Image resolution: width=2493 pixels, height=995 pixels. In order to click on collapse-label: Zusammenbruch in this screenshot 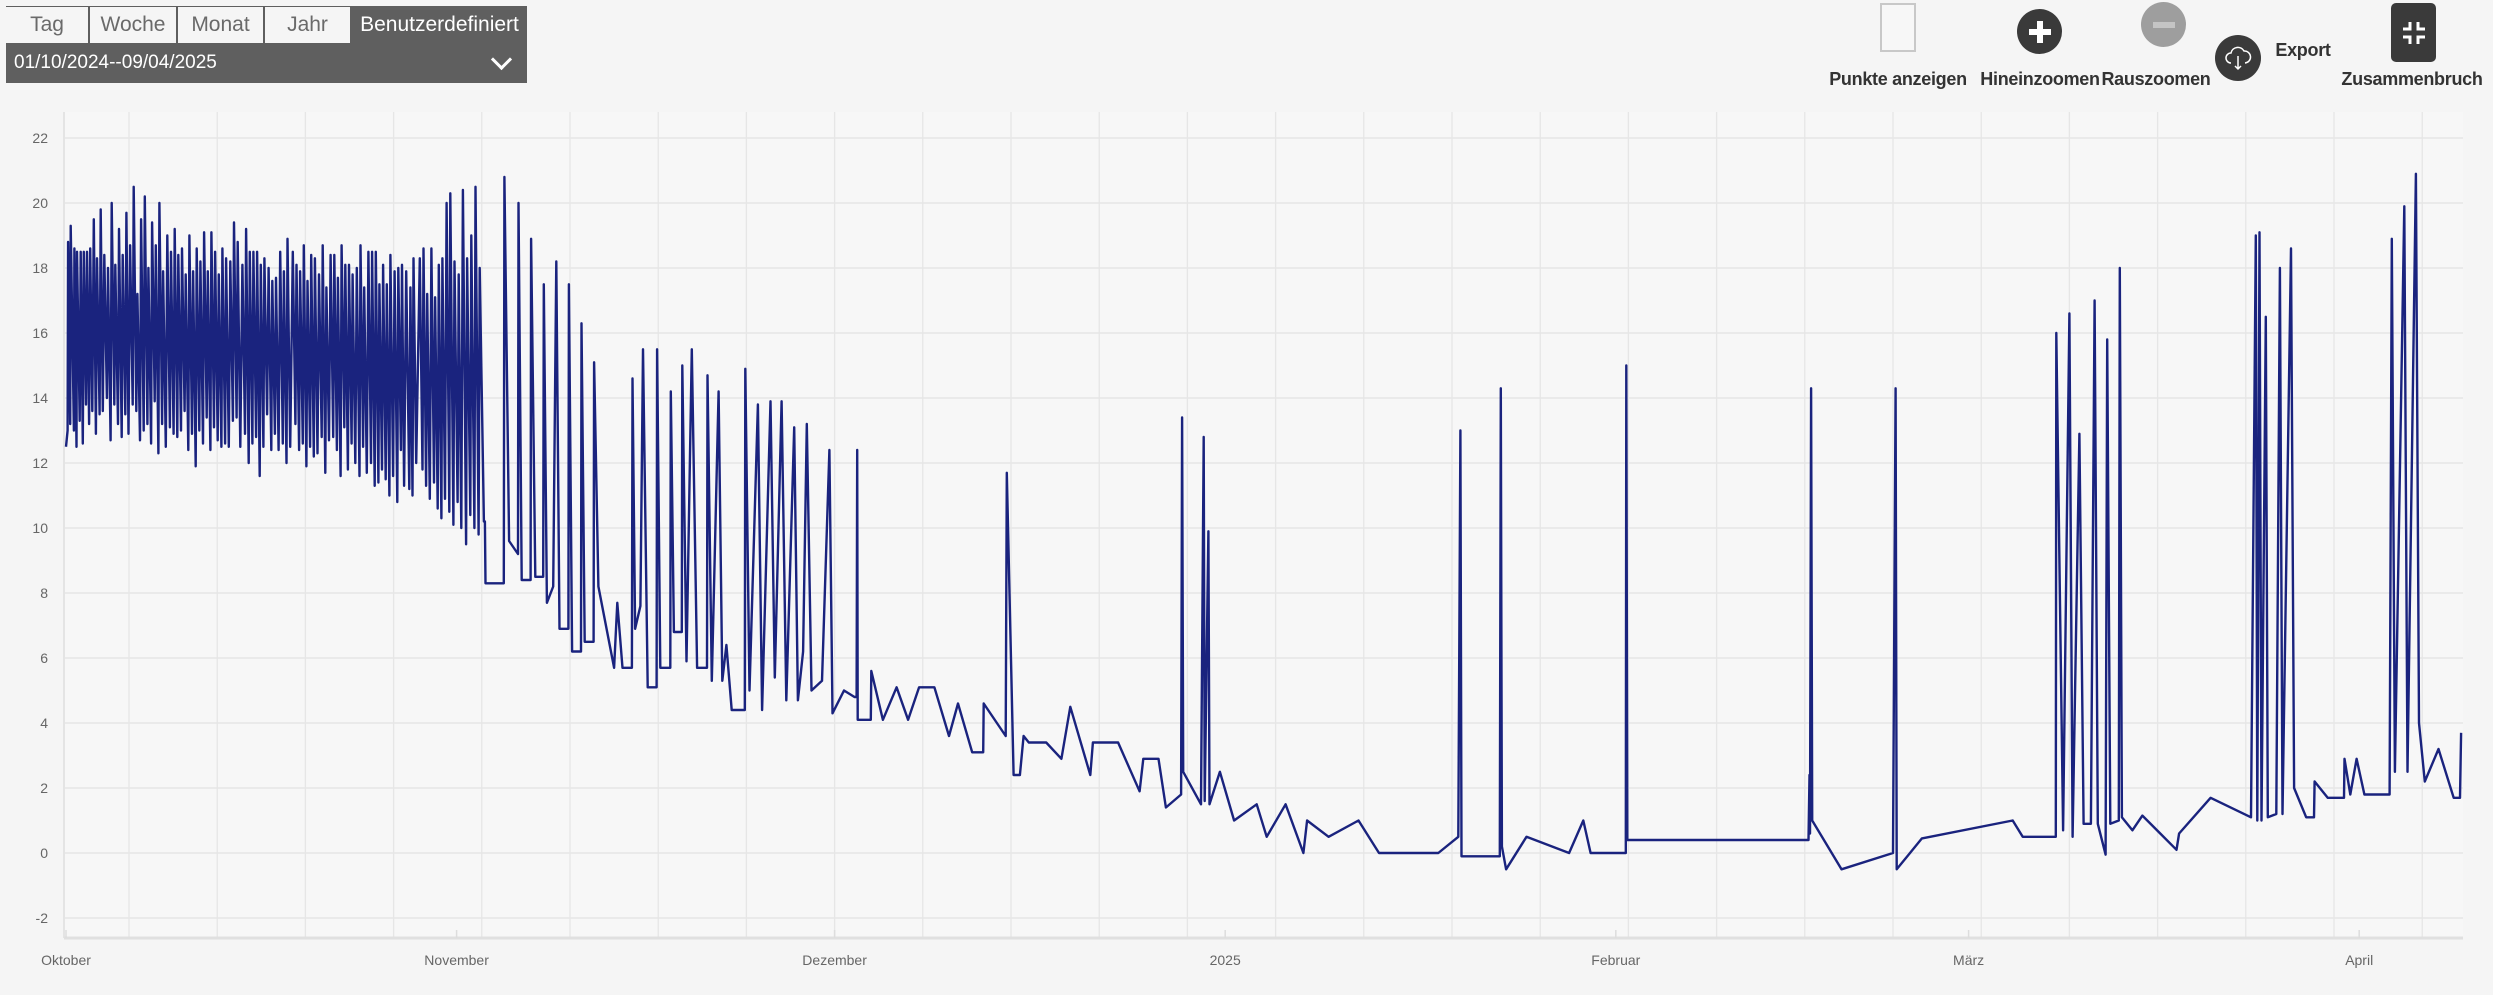, I will do `click(2412, 79)`.